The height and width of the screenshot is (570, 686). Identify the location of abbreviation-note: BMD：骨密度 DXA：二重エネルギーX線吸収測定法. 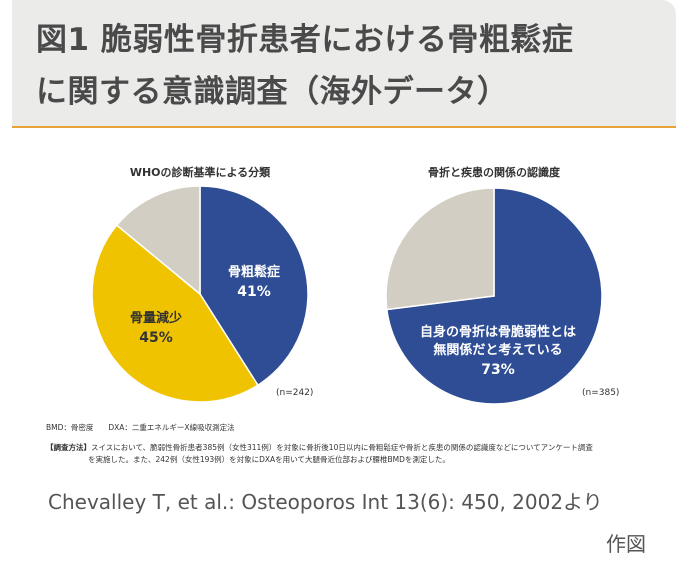
(140, 427).